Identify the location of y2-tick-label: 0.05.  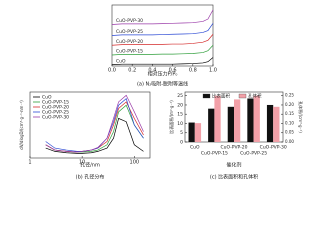
(289, 132).